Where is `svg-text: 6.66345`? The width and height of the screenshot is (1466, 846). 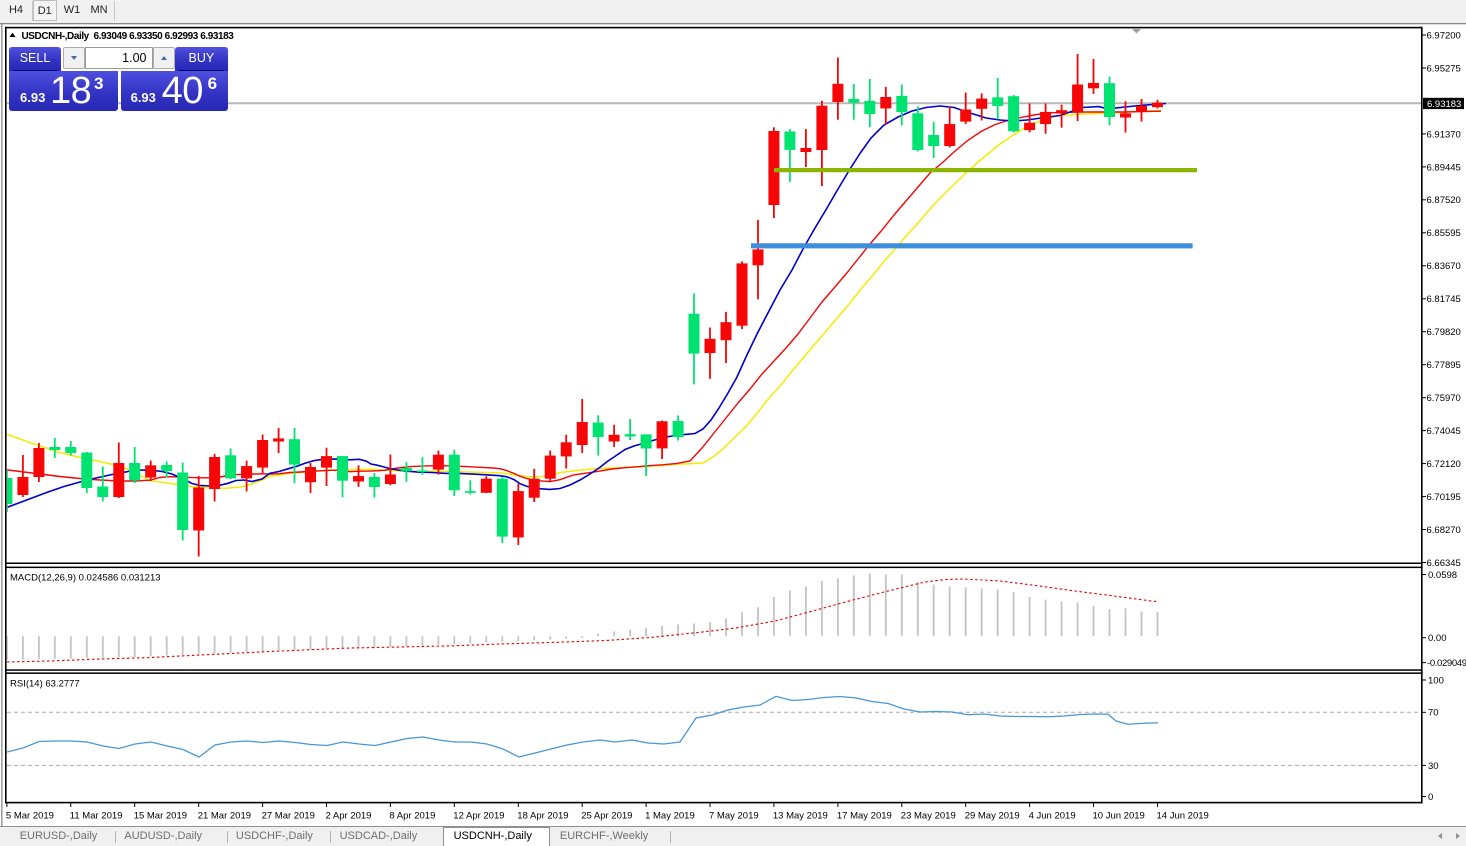
svg-text: 6.66345 is located at coordinates (1444, 563).